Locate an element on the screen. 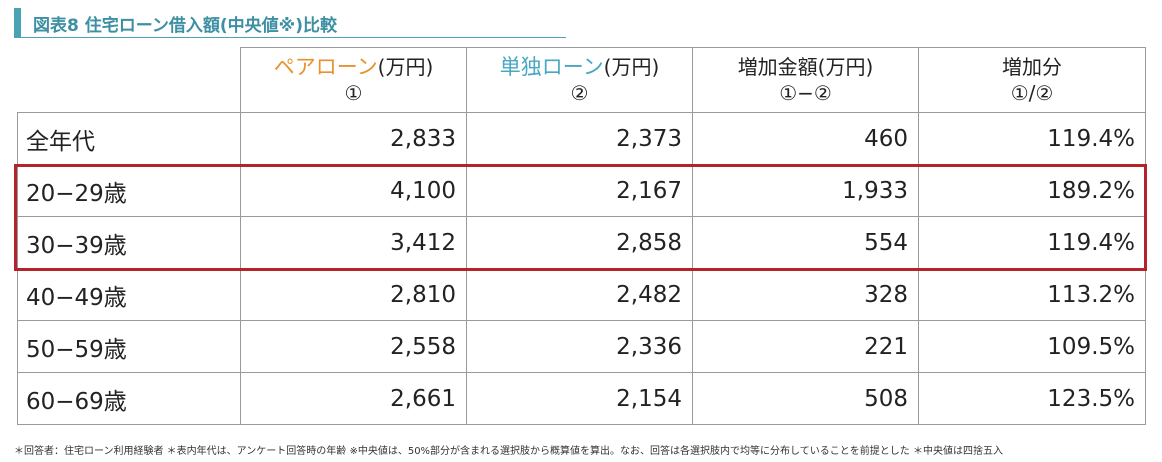 The image size is (1162, 462). header-single-loan-label: 単独ローン is located at coordinates (551, 67).